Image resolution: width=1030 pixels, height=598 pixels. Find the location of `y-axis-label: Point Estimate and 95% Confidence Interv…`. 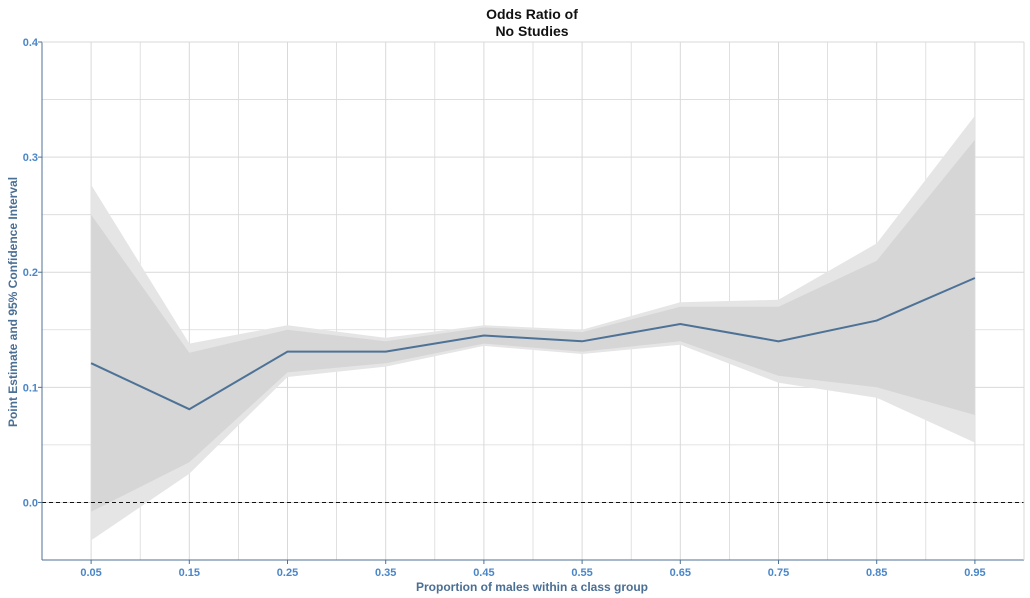

y-axis-label: Point Estimate and 95% Confidence Interv… is located at coordinates (13, 302).